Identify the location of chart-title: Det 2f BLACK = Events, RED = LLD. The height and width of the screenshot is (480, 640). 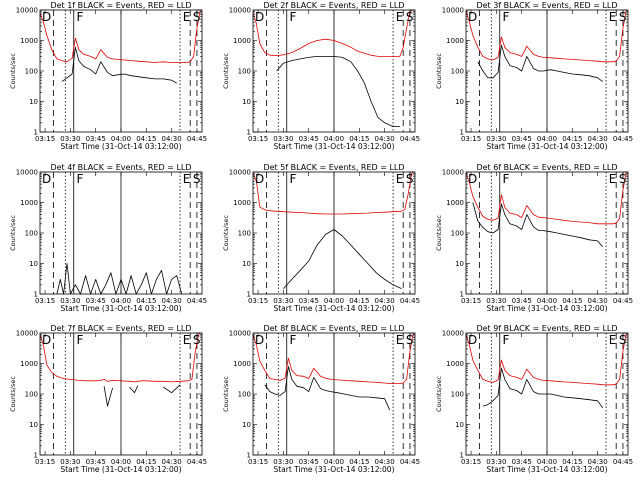
(333, 5).